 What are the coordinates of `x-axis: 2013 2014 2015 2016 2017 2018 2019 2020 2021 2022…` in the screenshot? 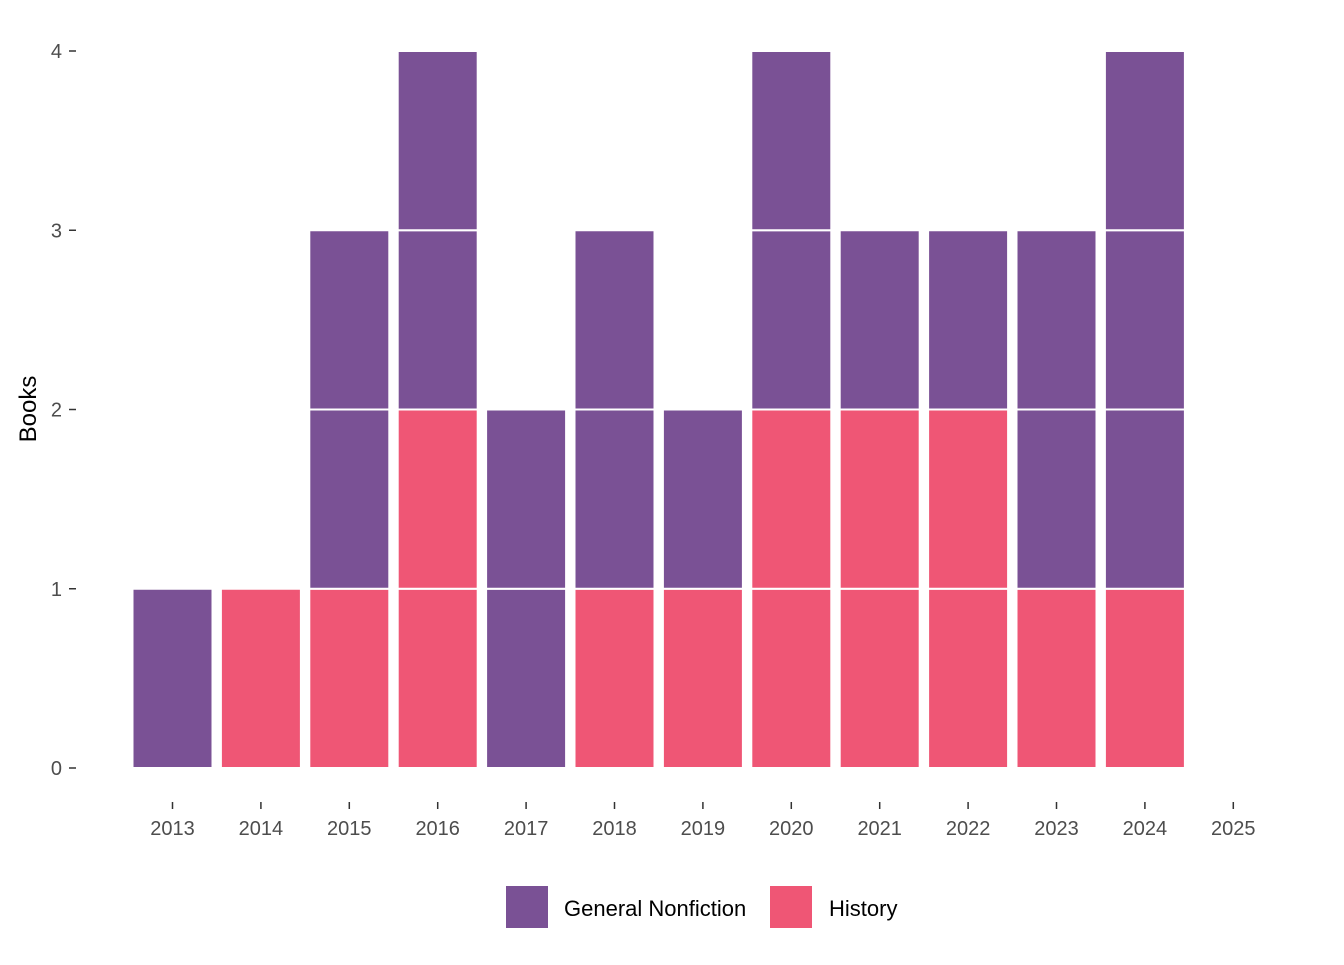 It's located at (703, 821).